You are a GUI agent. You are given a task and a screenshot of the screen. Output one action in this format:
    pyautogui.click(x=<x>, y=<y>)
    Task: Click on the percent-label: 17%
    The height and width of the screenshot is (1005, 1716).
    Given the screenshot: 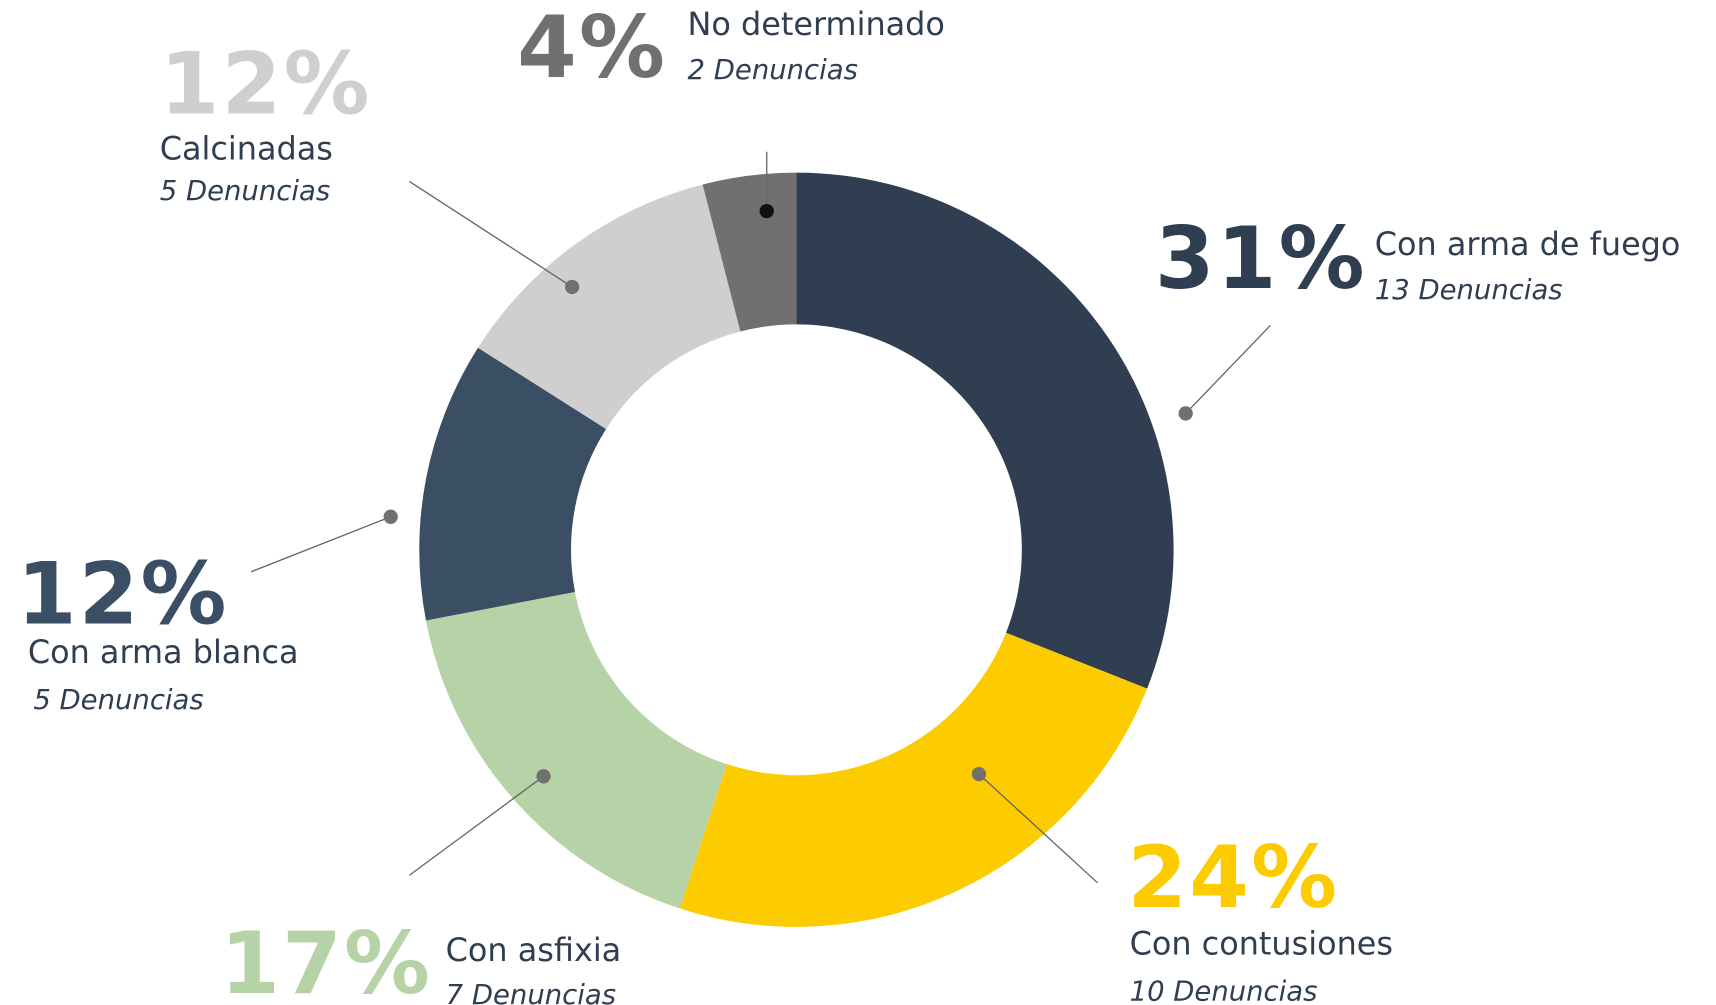 What is the action you would take?
    pyautogui.click(x=326, y=959)
    